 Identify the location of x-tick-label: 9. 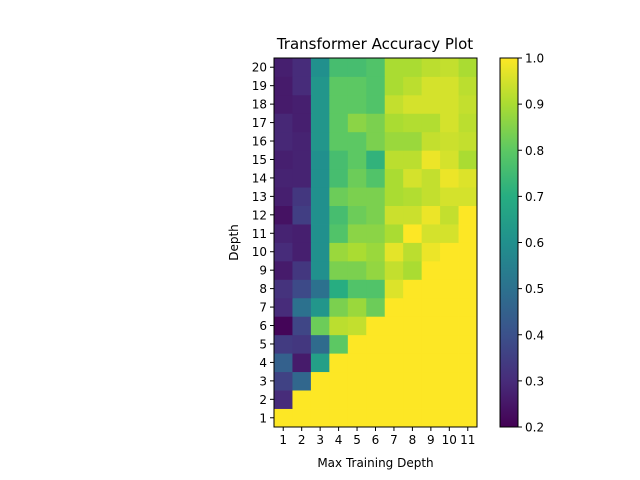
(431, 440).